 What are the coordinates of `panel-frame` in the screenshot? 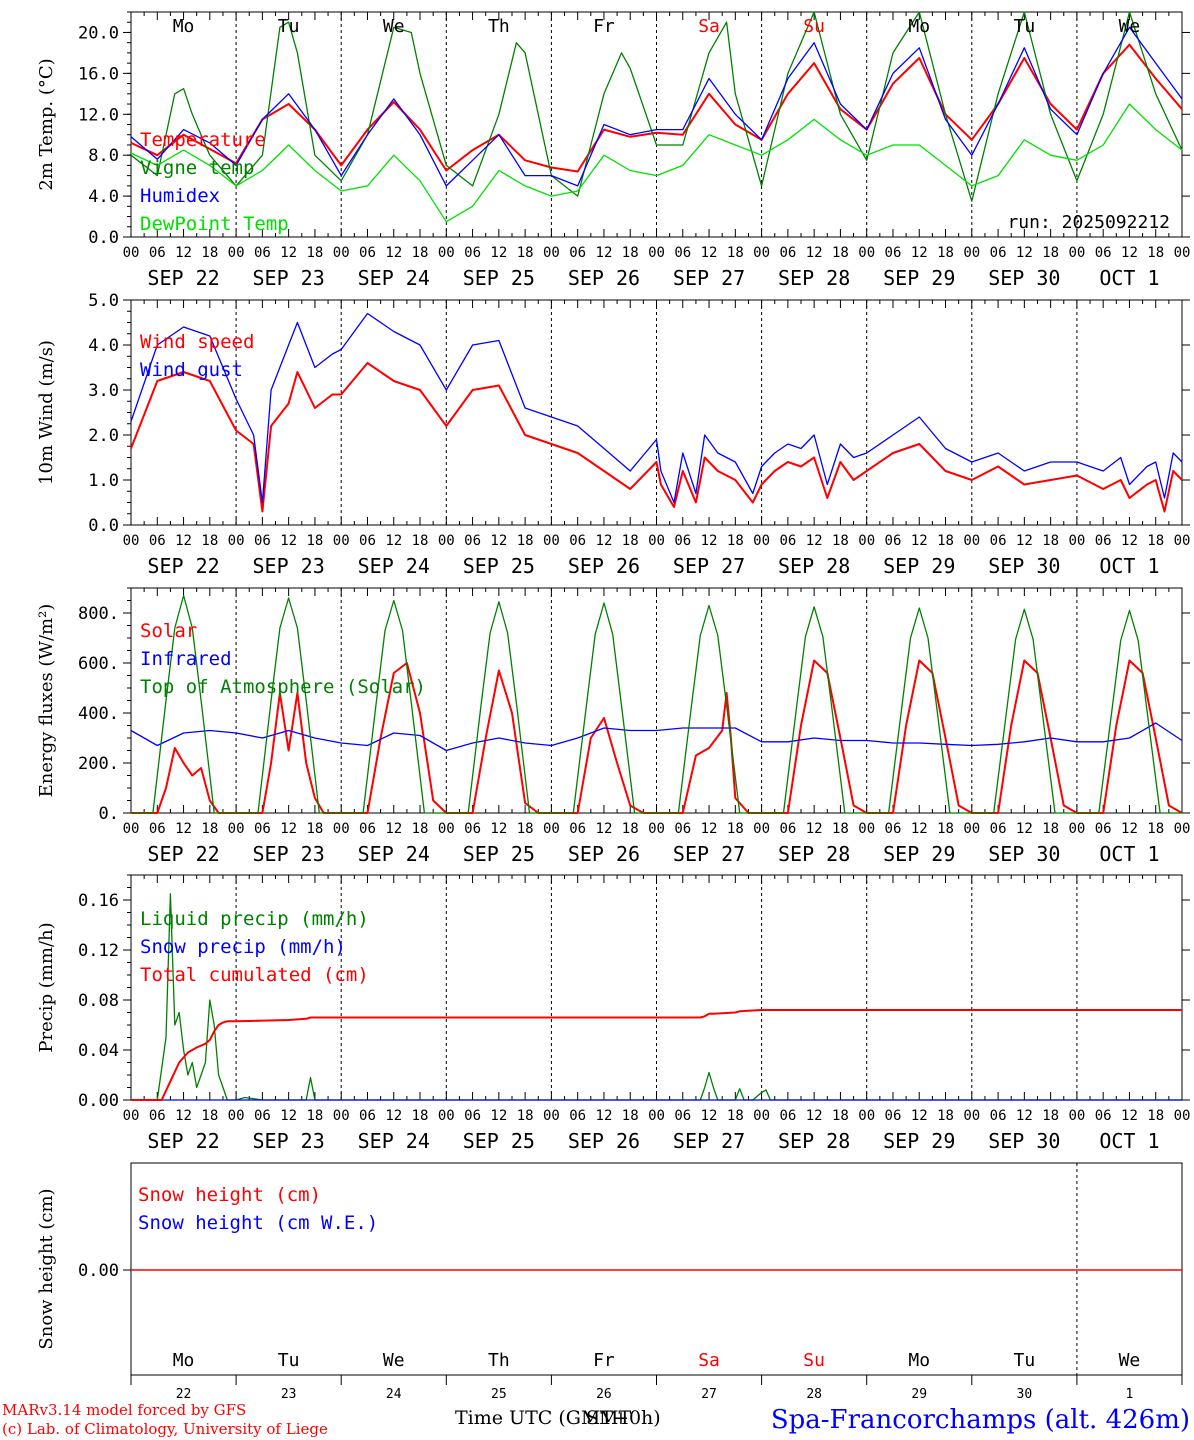 It's located at (656, 412).